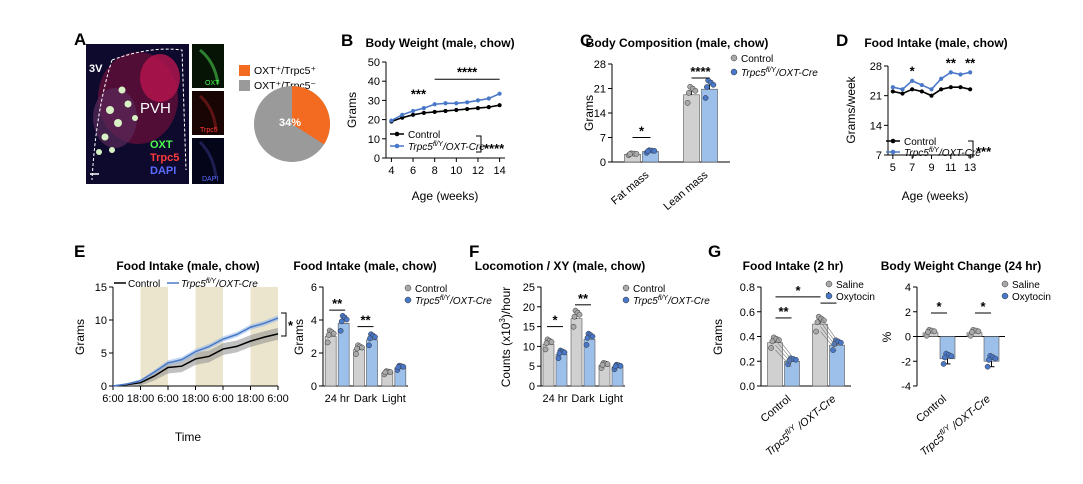 The height and width of the screenshot is (484, 1083). I want to click on sig-range: ****, so click(467, 71).